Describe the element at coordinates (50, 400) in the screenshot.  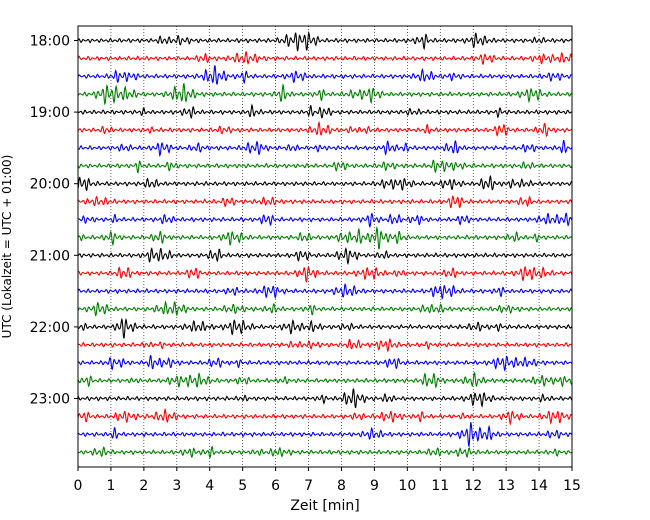
I see `y-tick-label: 23:00` at that location.